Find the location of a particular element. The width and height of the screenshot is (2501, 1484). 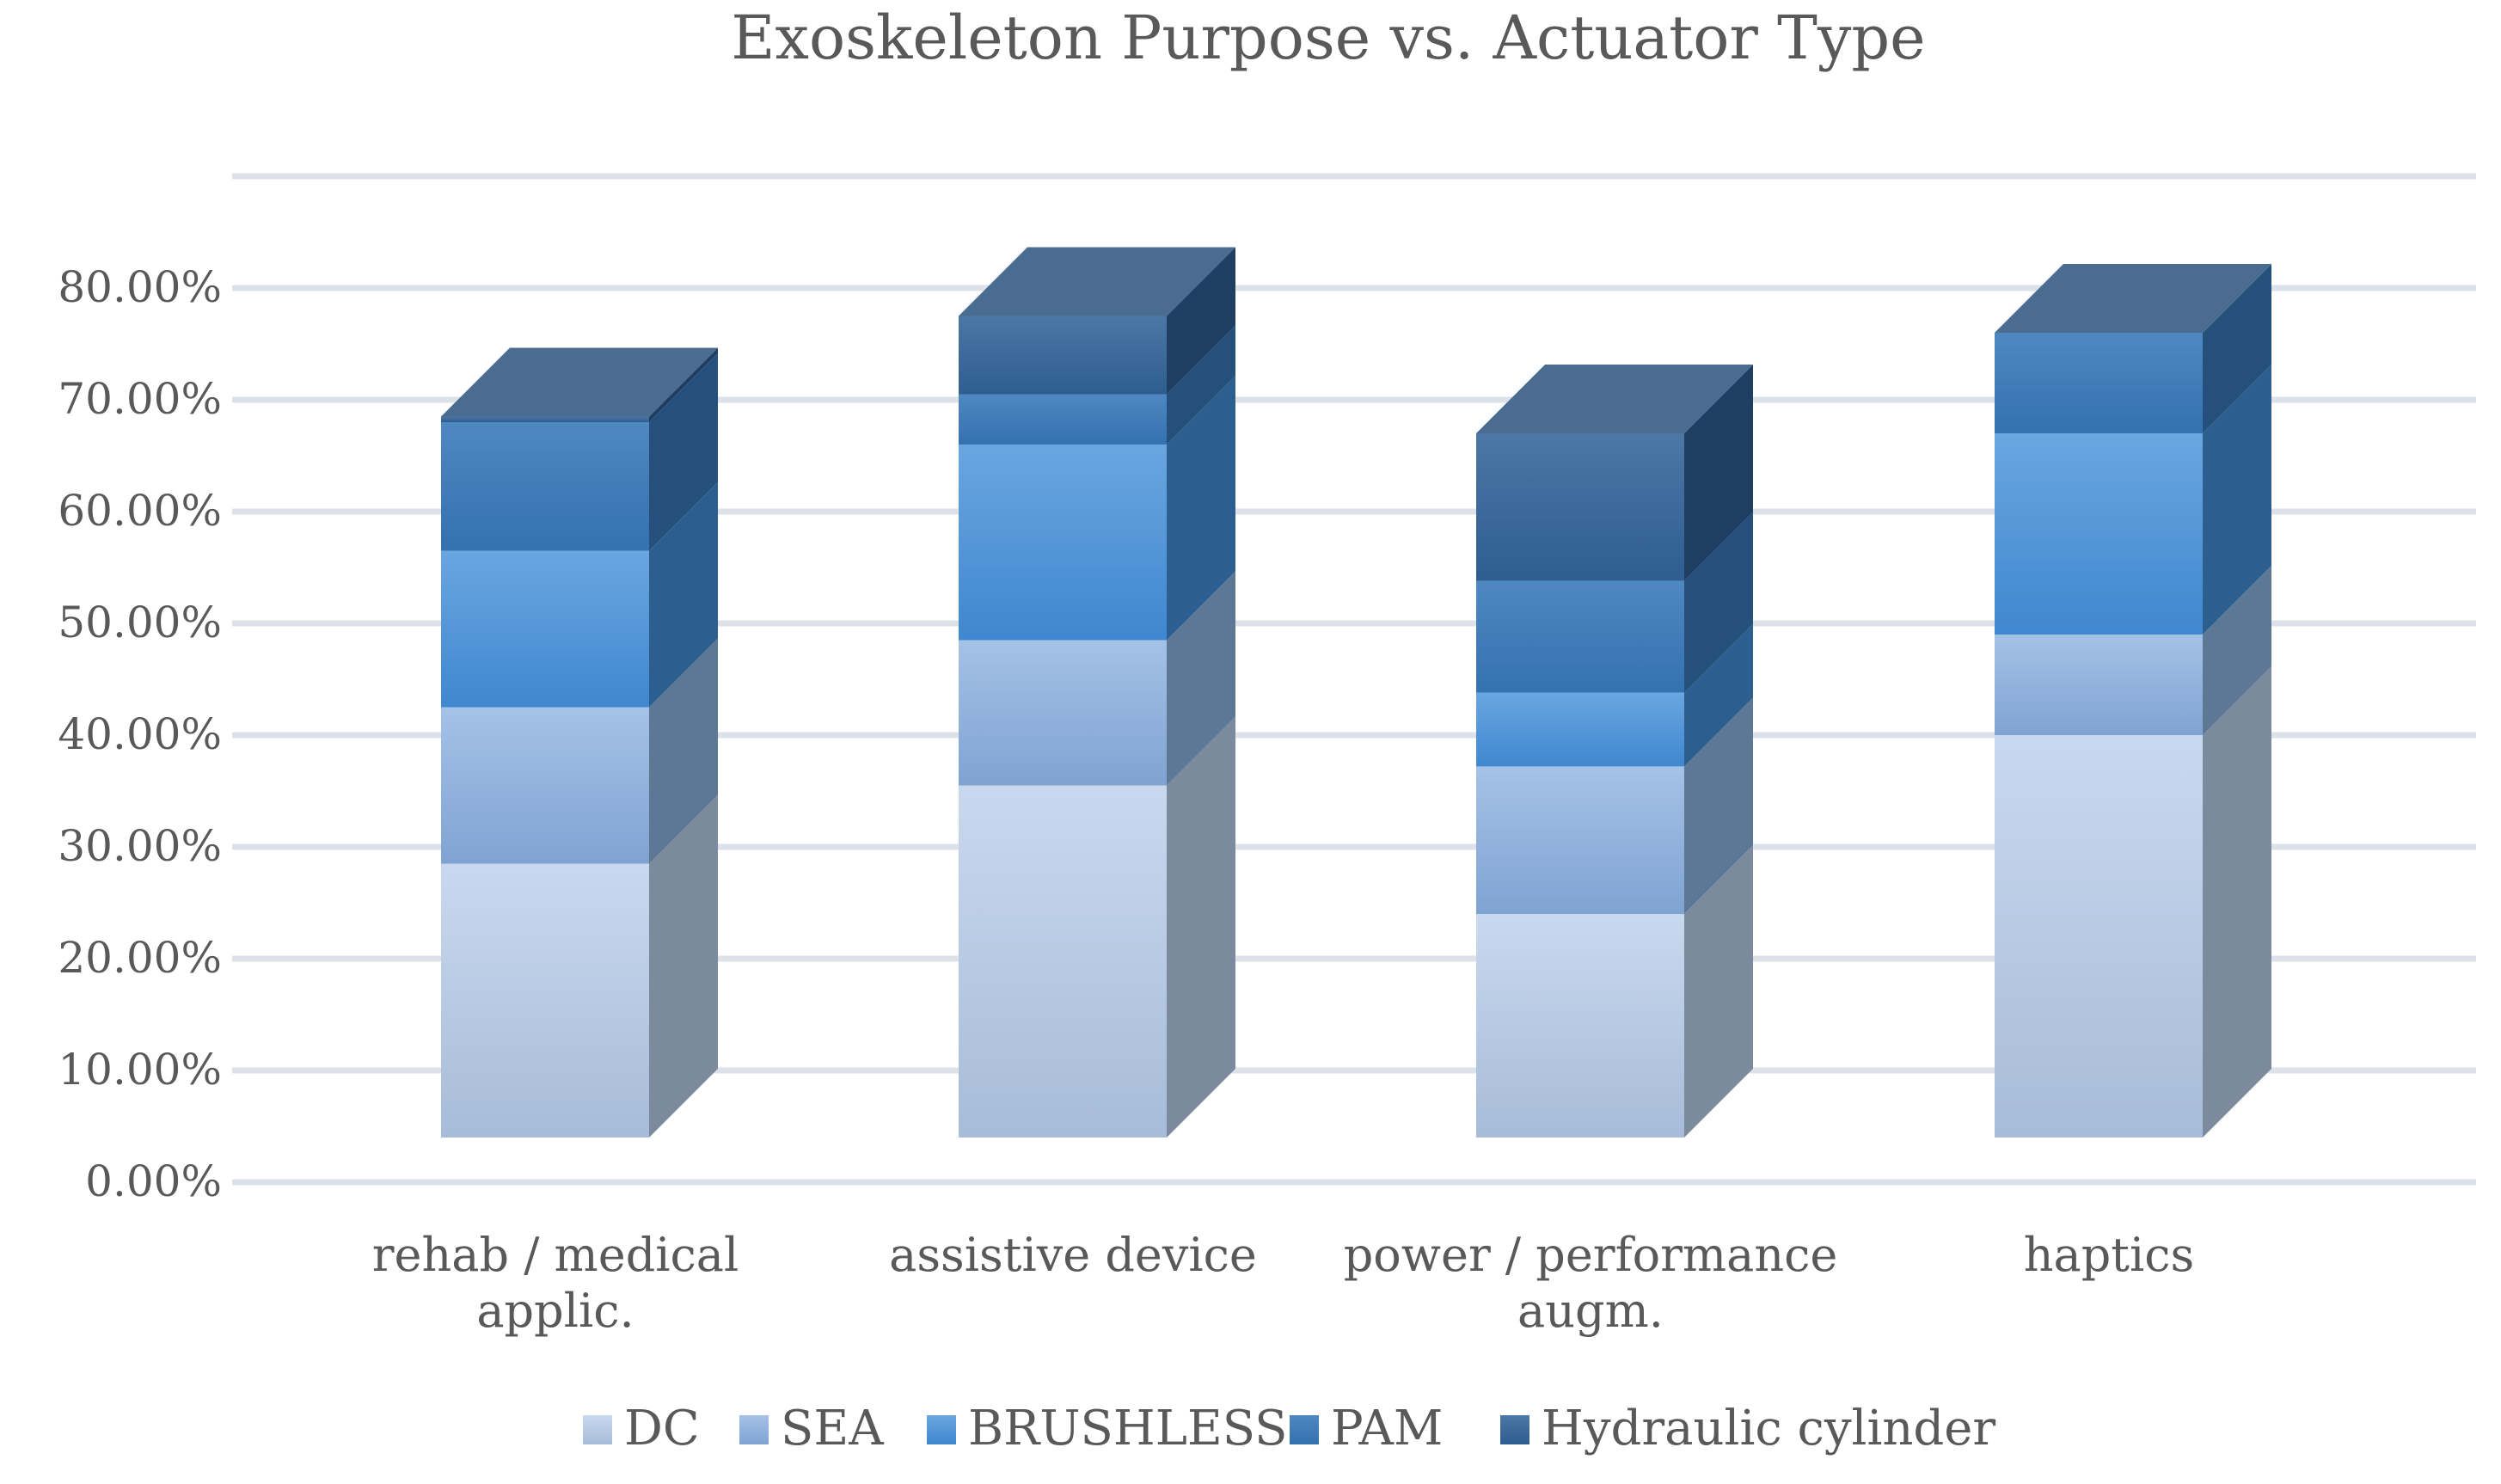

y-tick-label: 80.00% is located at coordinates (140, 287).